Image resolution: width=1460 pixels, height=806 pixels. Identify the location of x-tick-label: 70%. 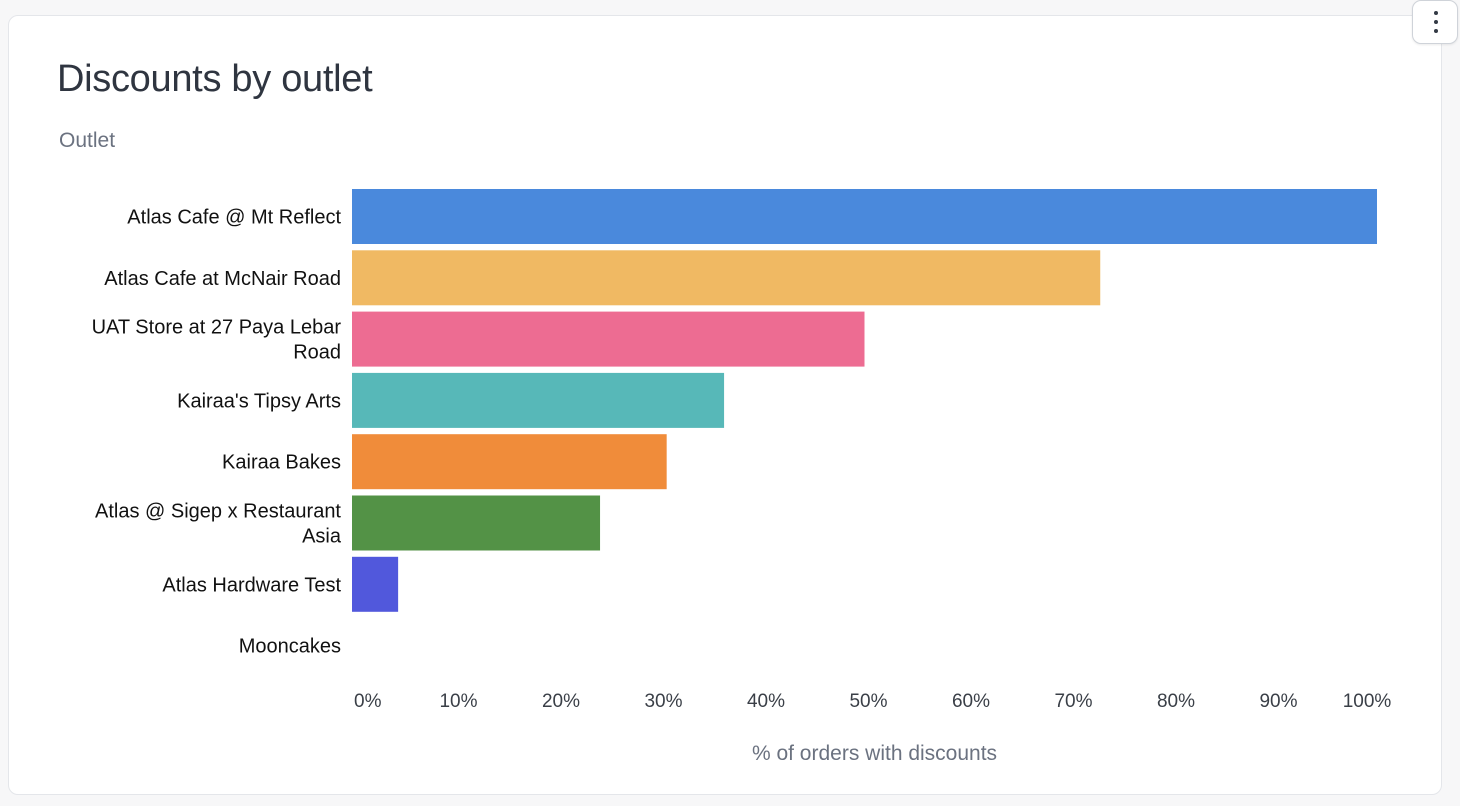
(1073, 701).